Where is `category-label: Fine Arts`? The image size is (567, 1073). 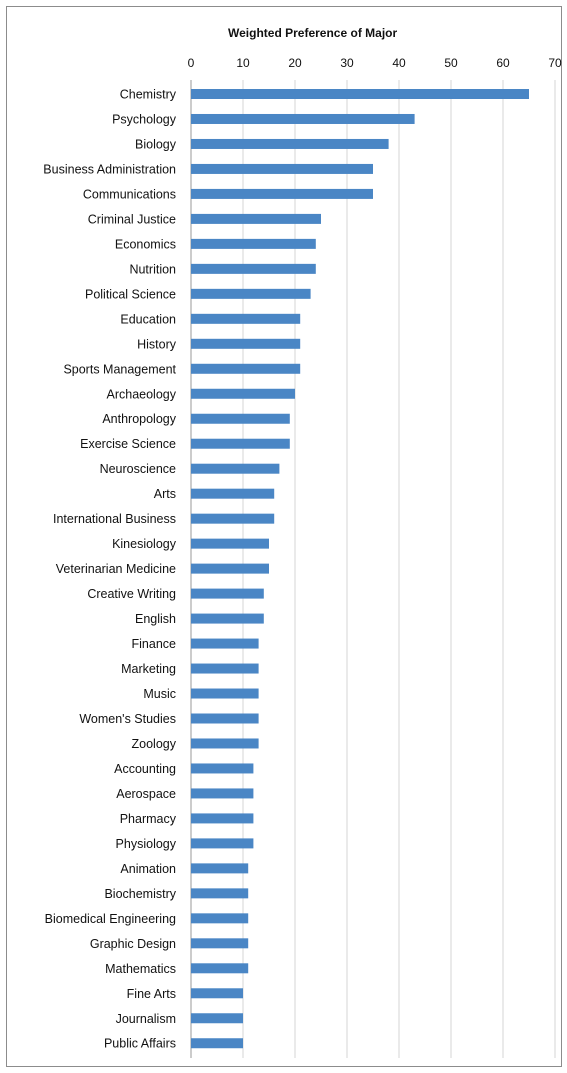 category-label: Fine Arts is located at coordinates (151, 994).